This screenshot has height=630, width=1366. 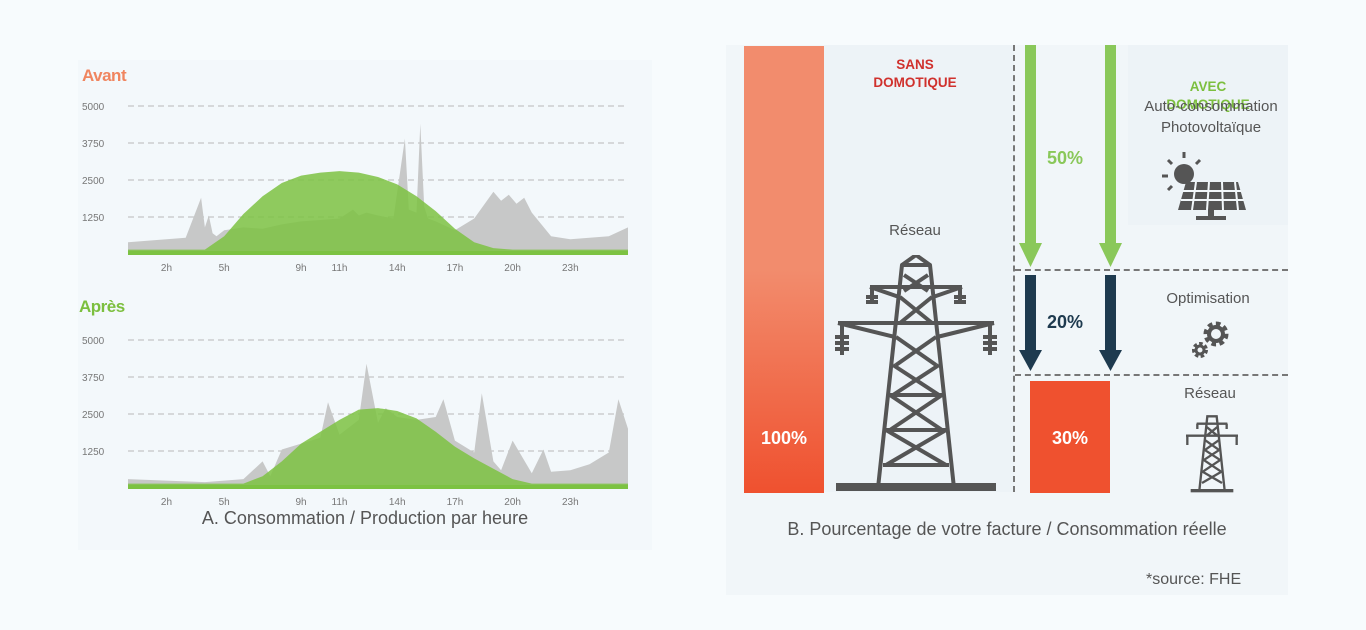 What do you see at coordinates (104, 75) in the screenshot?
I see `chart-title-before: Avant` at bounding box center [104, 75].